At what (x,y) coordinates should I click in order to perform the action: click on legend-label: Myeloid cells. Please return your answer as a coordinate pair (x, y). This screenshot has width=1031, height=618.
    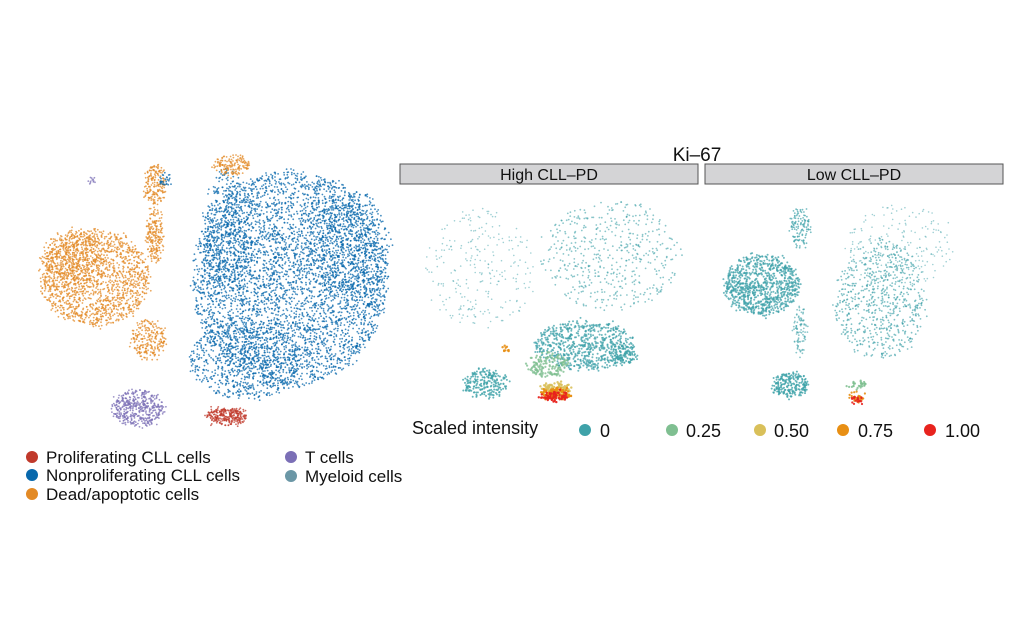
    Looking at the image, I should click on (353, 476).